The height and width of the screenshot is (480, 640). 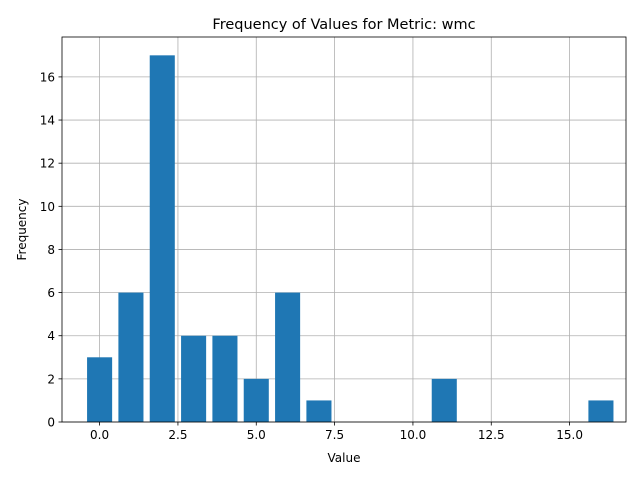 I want to click on x-tick-label: 15.0, so click(x=569, y=435).